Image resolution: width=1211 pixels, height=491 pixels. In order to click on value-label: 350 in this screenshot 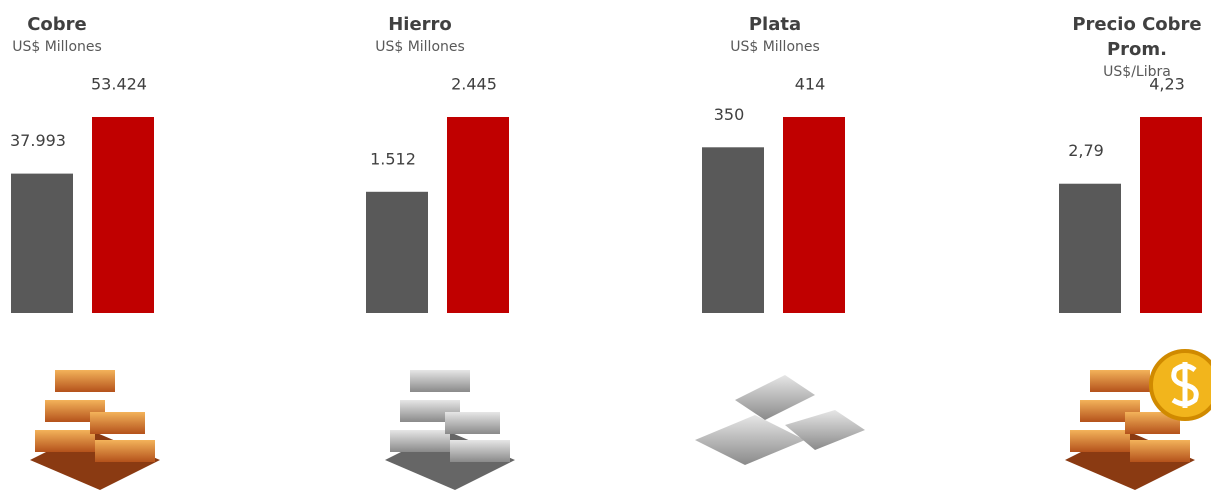, I will do `click(729, 114)`.